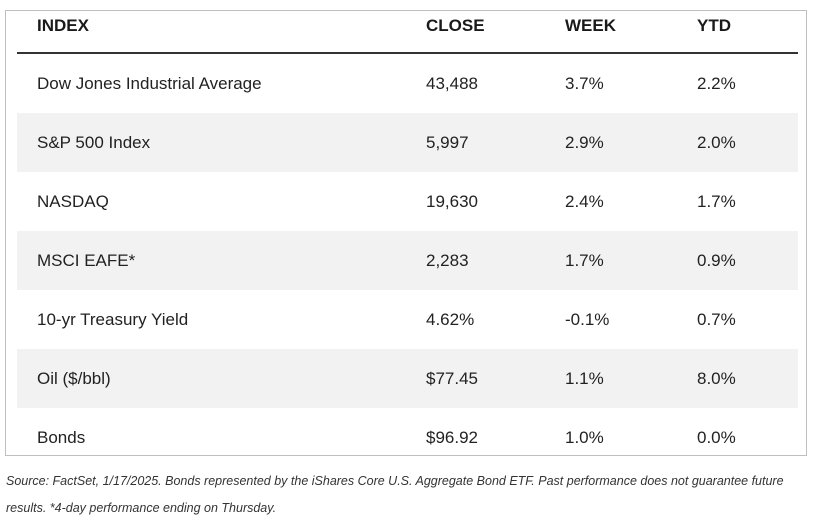 Image resolution: width=828 pixels, height=526 pixels. What do you see at coordinates (450, 319) in the screenshot?
I see `close-value: 4.62%` at bounding box center [450, 319].